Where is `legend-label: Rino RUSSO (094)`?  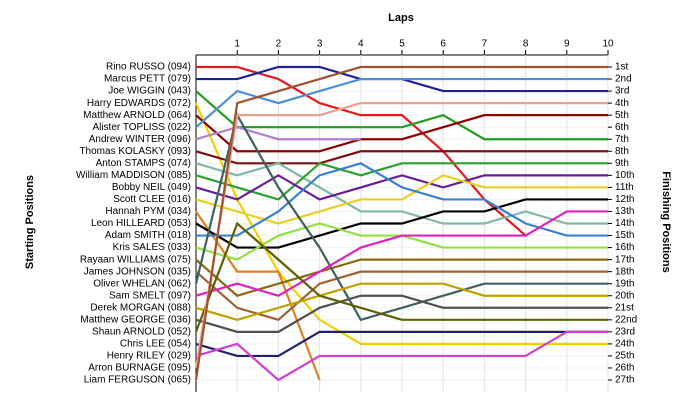 legend-label: Rino RUSSO (094) is located at coordinates (148, 67).